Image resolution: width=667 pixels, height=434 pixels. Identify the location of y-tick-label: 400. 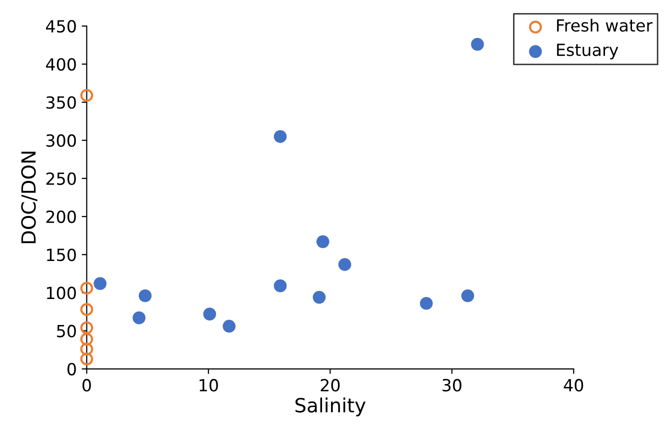
(61, 64).